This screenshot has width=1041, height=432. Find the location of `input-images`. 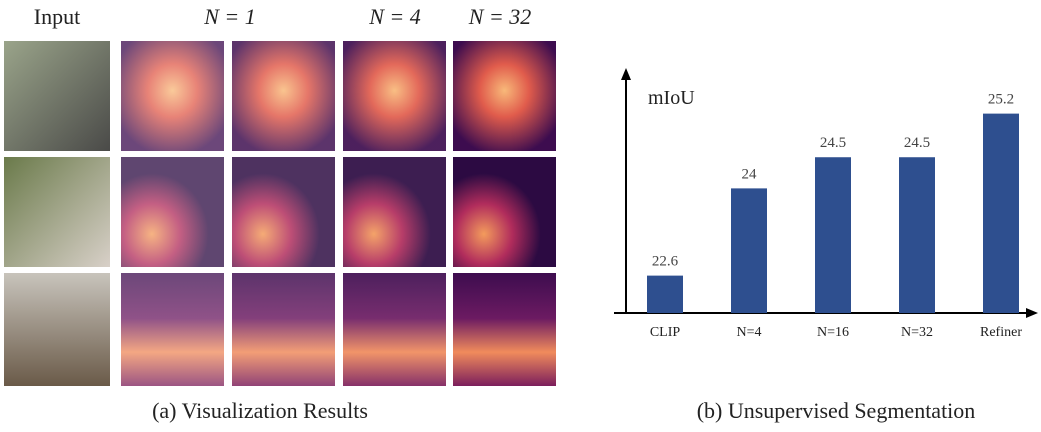

input-images is located at coordinates (57, 213).